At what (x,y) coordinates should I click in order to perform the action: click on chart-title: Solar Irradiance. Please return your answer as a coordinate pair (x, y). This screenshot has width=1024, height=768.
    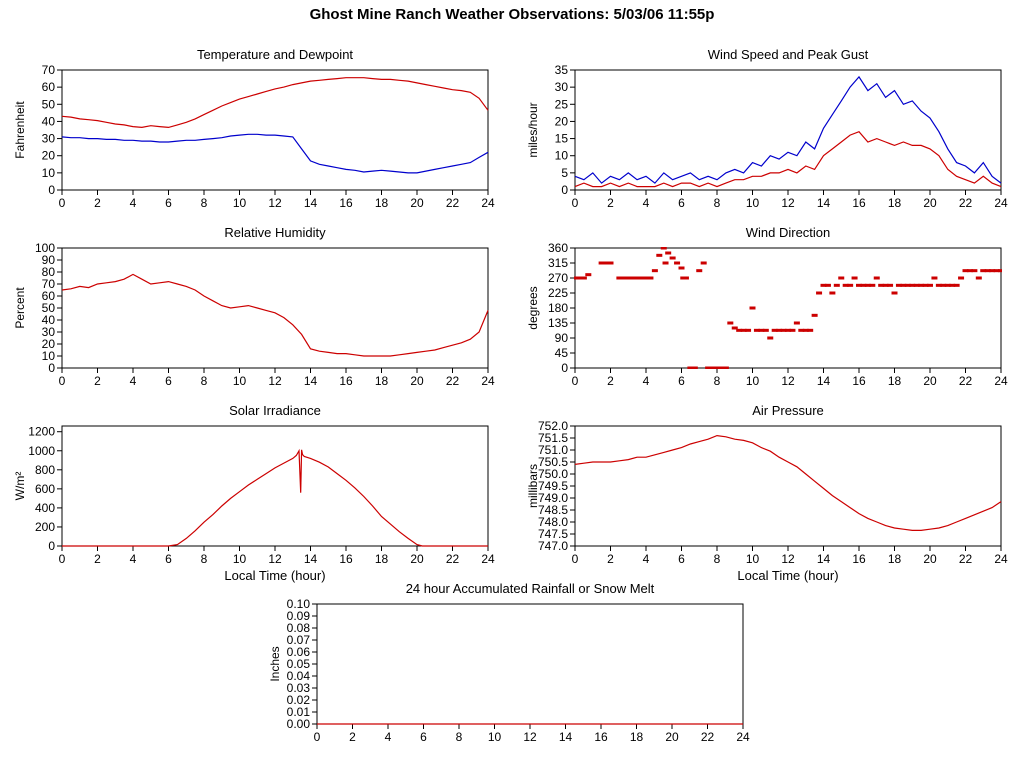
    Looking at the image, I should click on (275, 410).